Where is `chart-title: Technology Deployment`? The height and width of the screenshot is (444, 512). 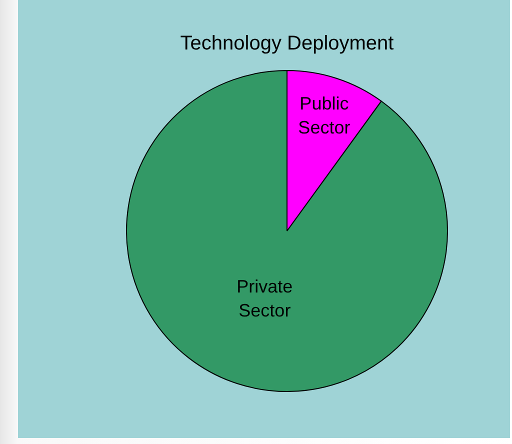 chart-title: Technology Deployment is located at coordinates (287, 43).